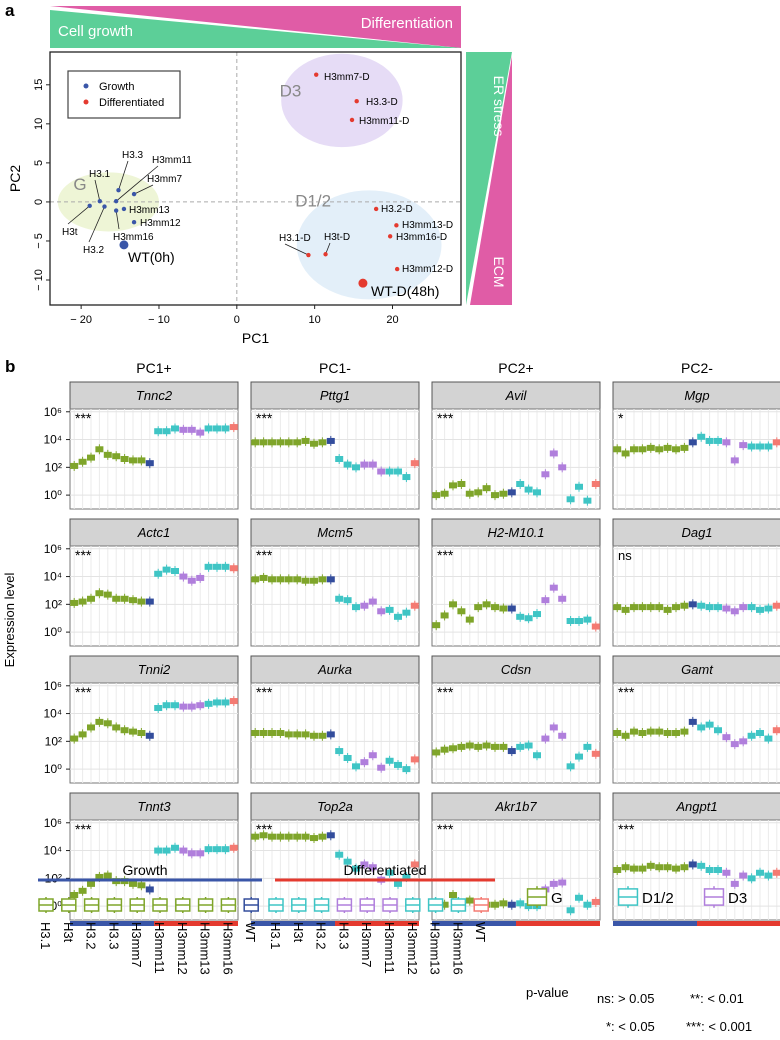  Describe the element at coordinates (137, 183) in the screenshot. I see `label-leader-line` at that location.